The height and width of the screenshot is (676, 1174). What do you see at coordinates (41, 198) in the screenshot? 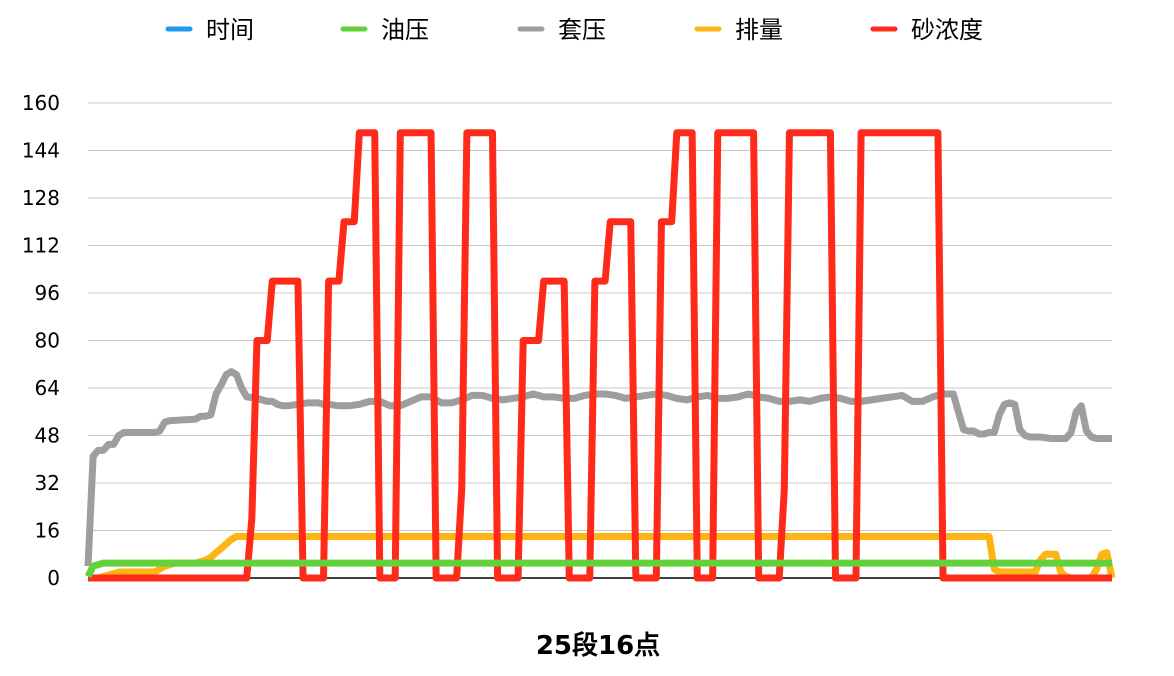
I see `y-tick-label-128: 128` at bounding box center [41, 198].